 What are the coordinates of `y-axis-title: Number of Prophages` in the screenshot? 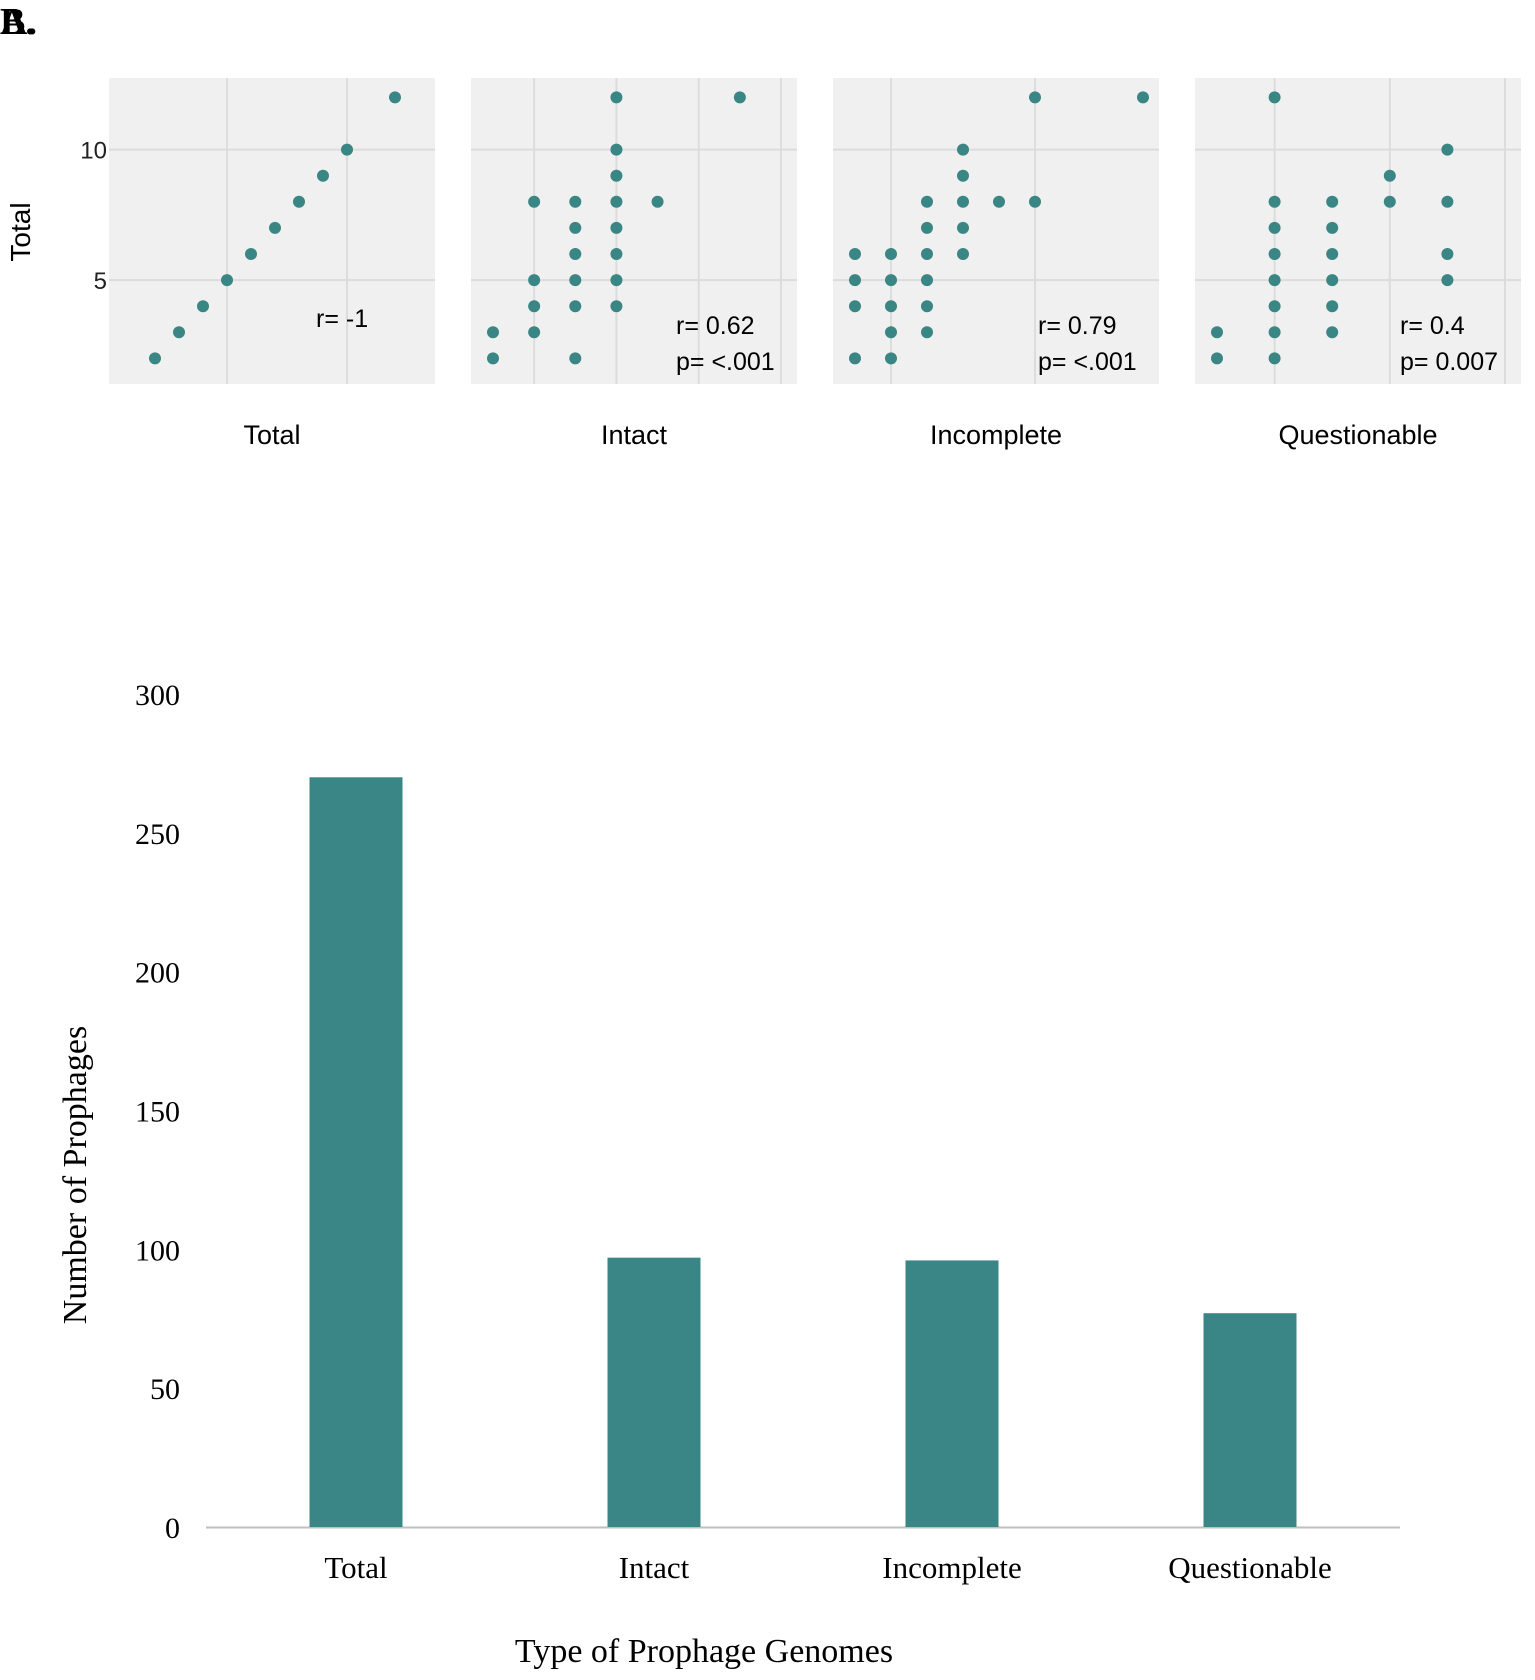 It's located at (75, 1175).